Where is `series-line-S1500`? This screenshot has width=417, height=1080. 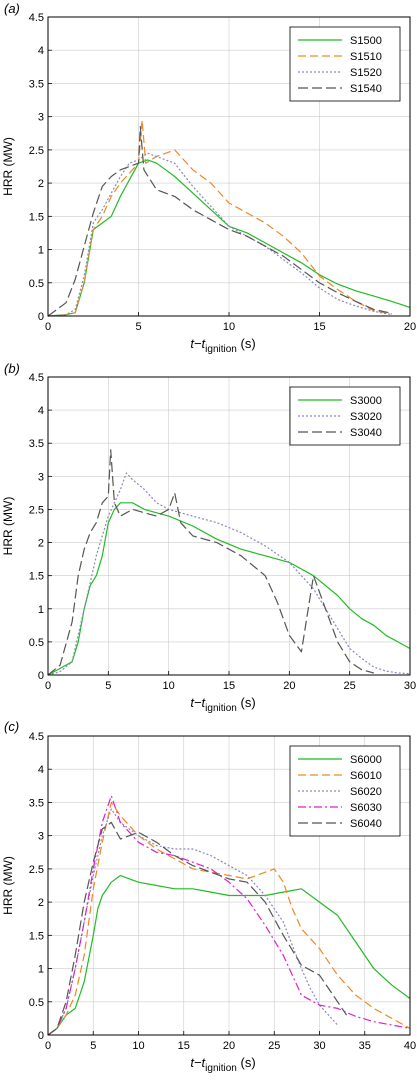 series-line-S1500 is located at coordinates (229, 238).